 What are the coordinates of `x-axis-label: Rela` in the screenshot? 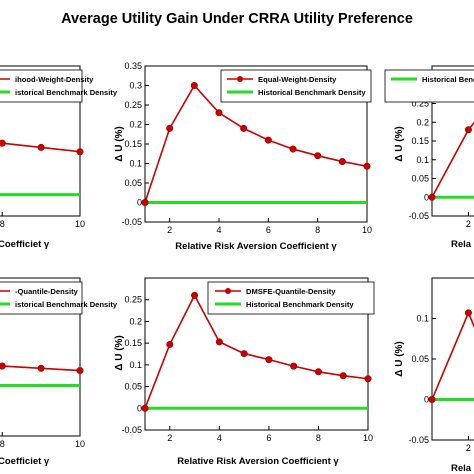 It's located at (461, 468).